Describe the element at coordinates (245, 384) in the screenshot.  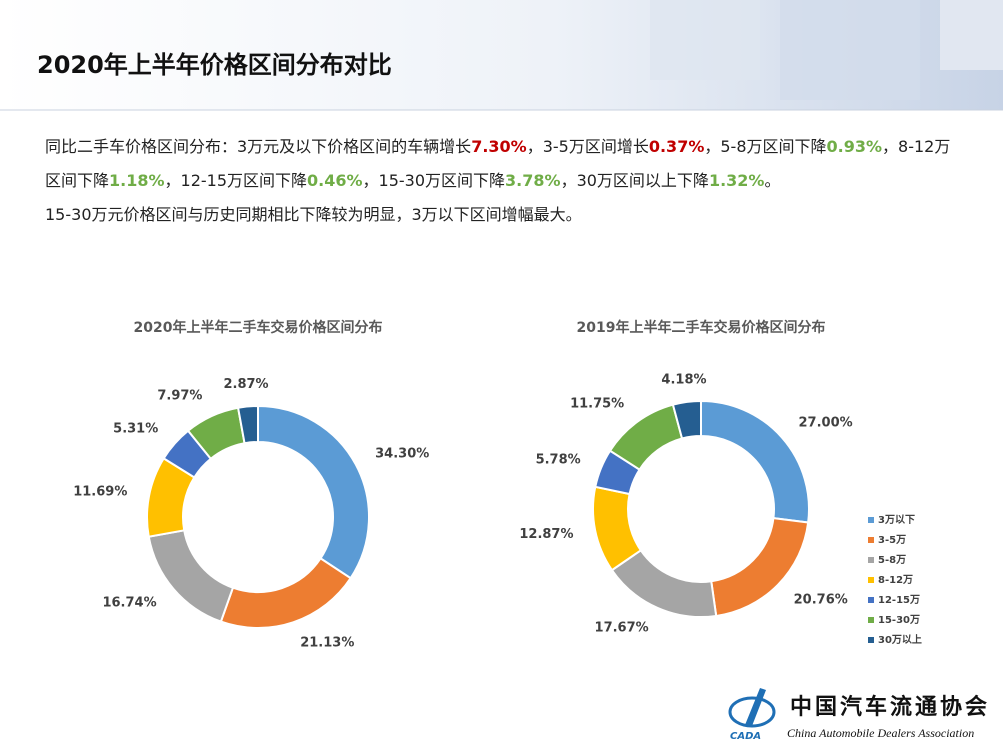
I see `data-label: 2.87%` at that location.